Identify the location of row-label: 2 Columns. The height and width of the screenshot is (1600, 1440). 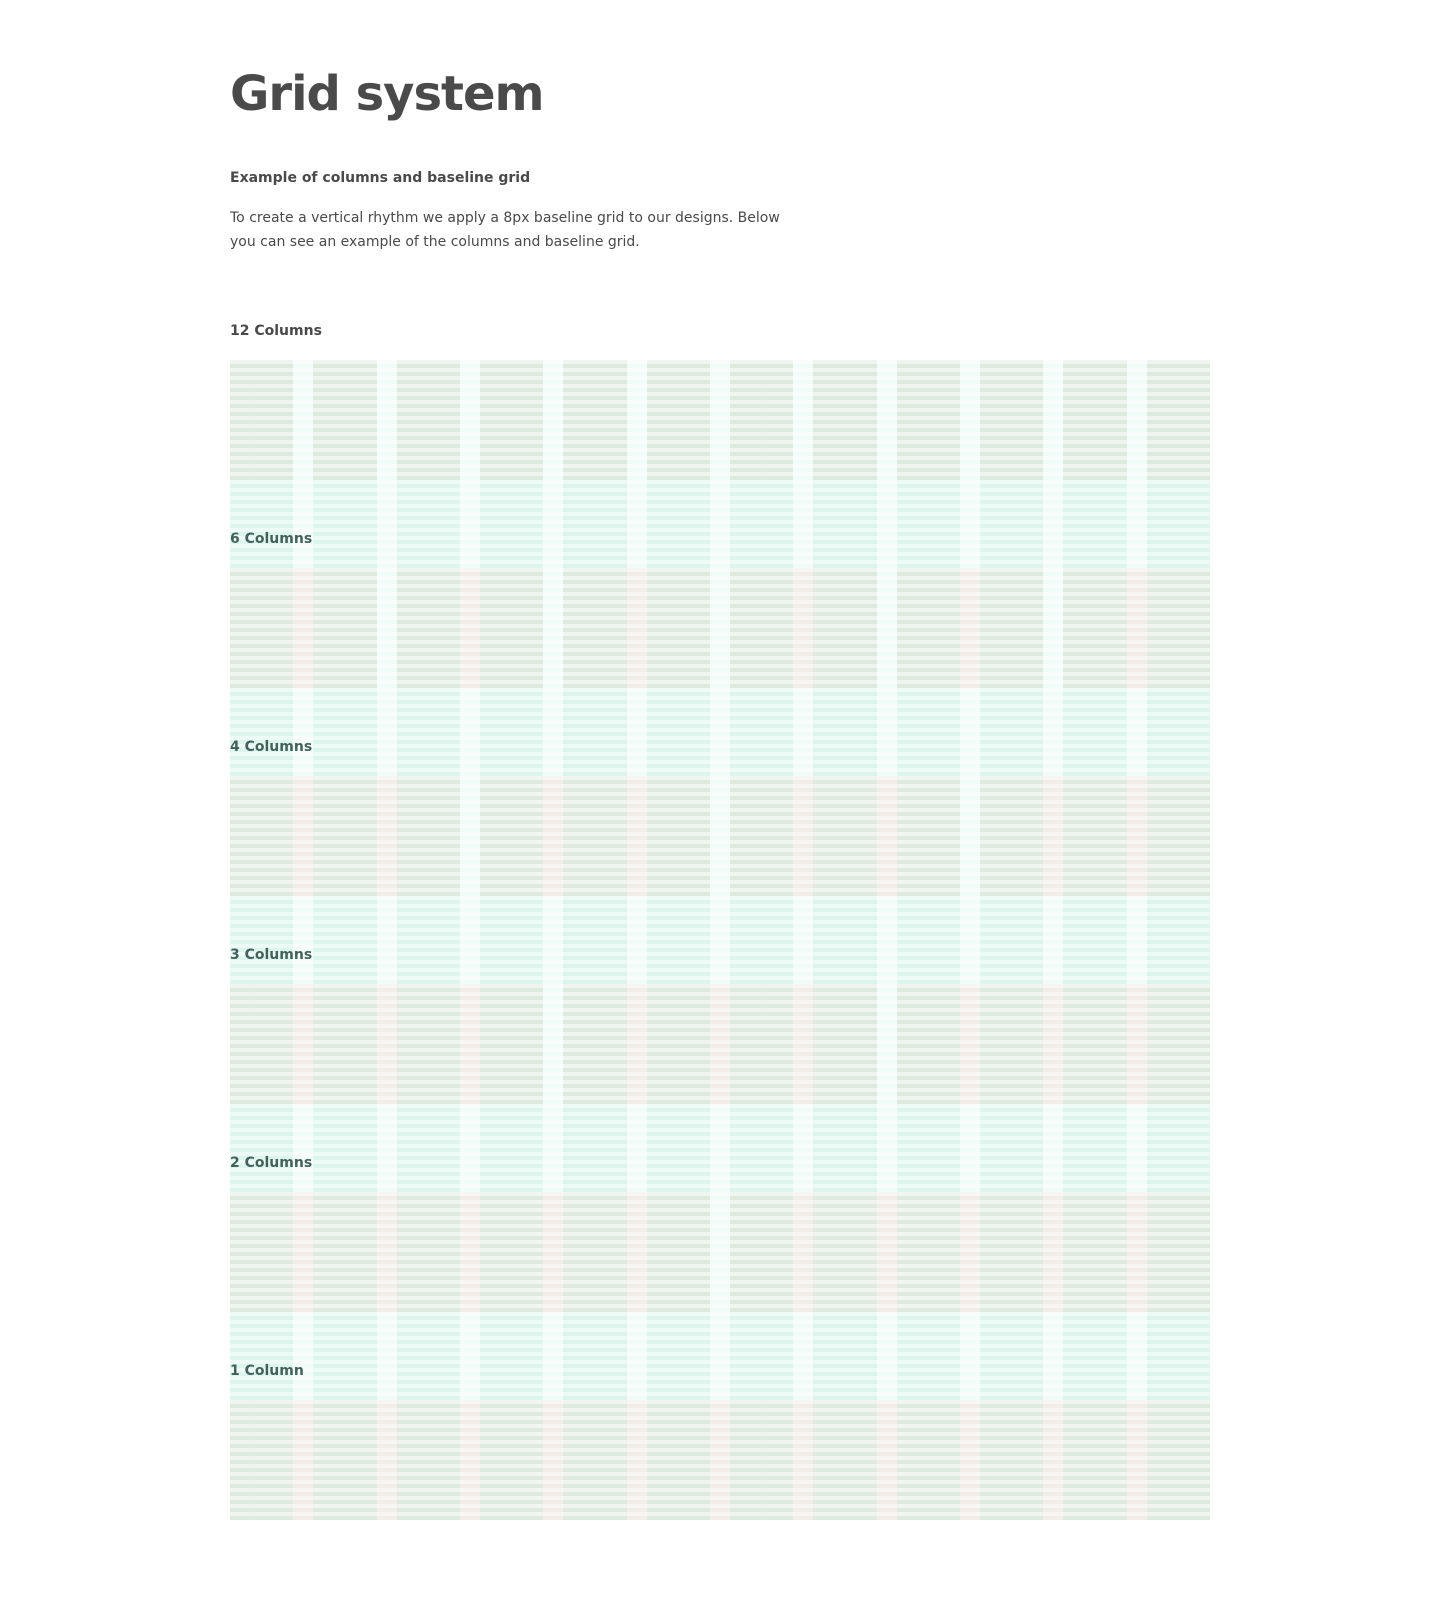
(271, 1163).